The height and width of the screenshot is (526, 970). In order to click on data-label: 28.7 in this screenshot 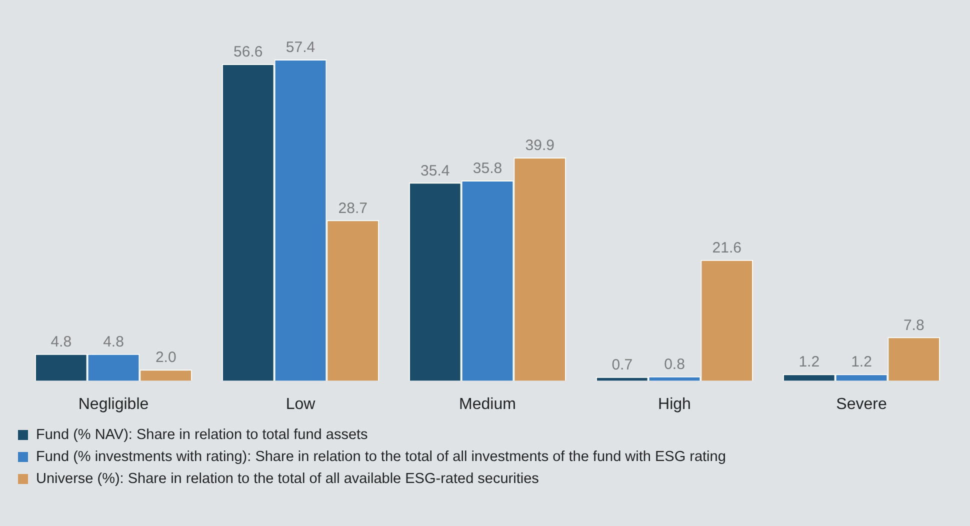, I will do `click(353, 208)`.